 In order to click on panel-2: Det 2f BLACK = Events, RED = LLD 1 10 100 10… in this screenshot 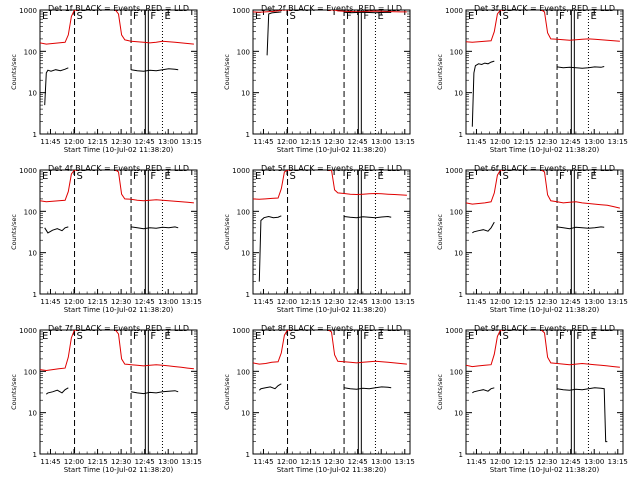, I will do `click(319, 79)`.